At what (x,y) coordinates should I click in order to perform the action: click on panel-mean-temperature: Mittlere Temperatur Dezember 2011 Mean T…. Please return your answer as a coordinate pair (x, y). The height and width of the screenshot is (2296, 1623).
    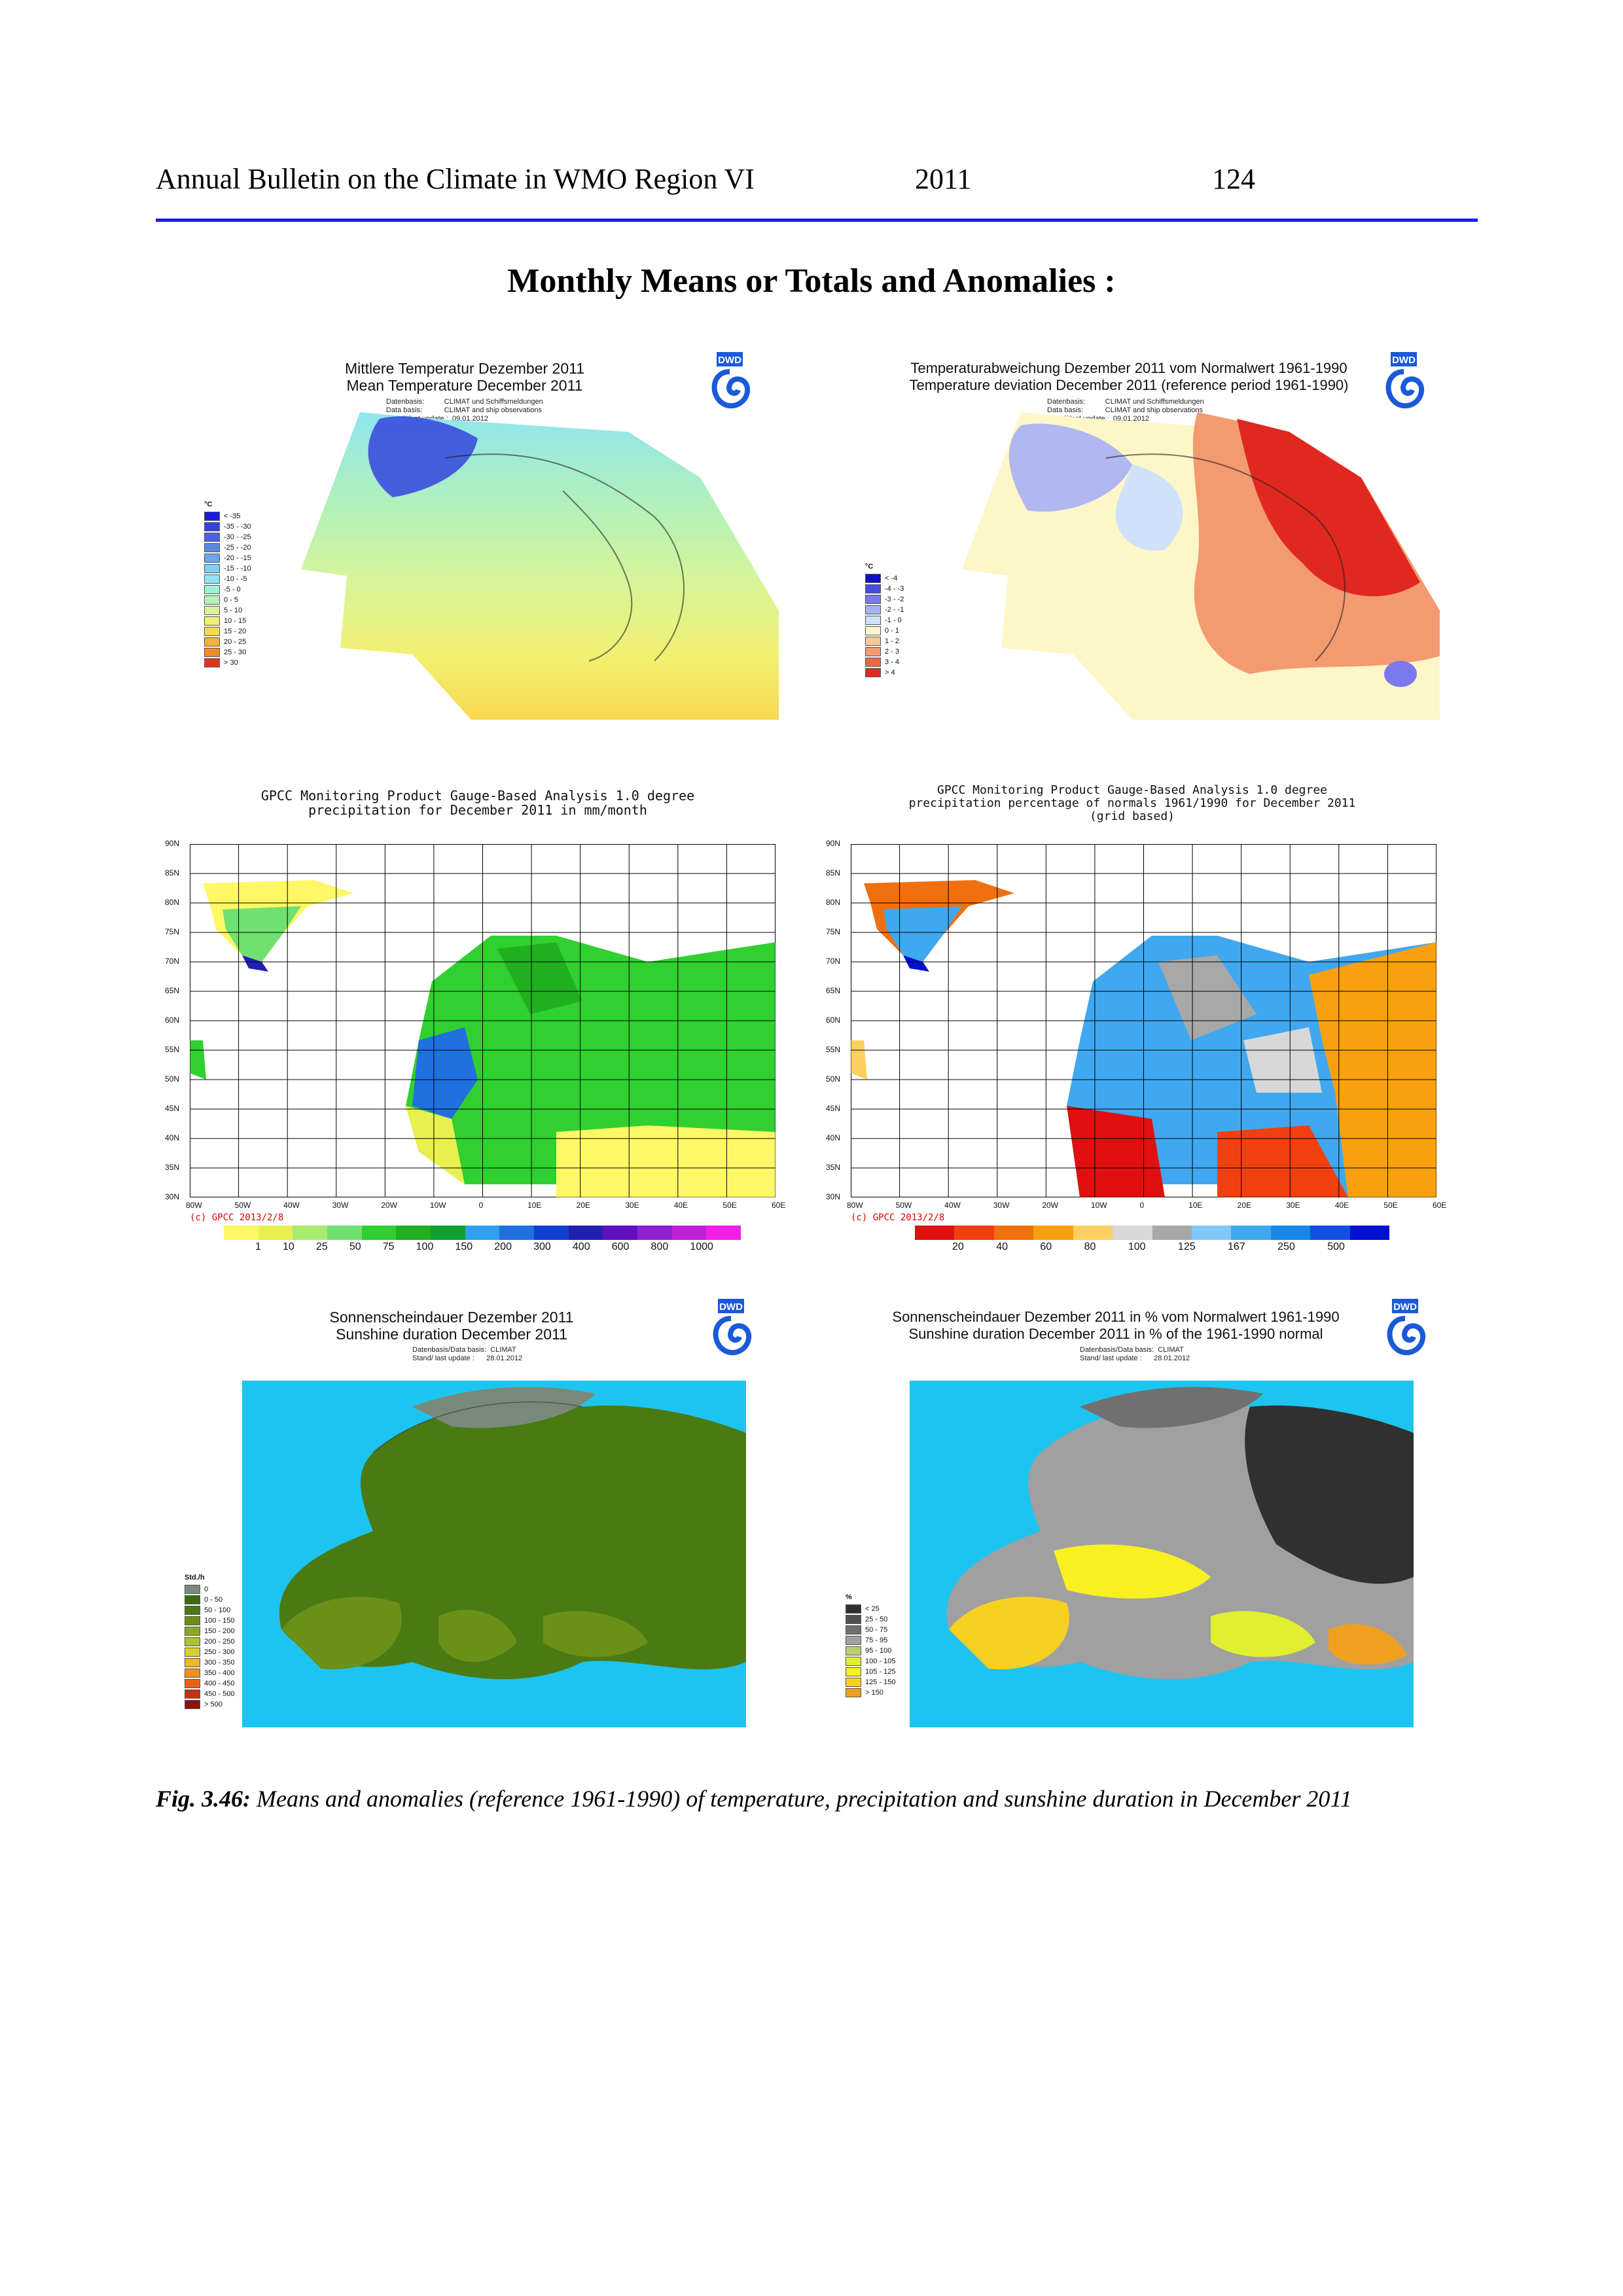
    Looking at the image, I should click on (487, 533).